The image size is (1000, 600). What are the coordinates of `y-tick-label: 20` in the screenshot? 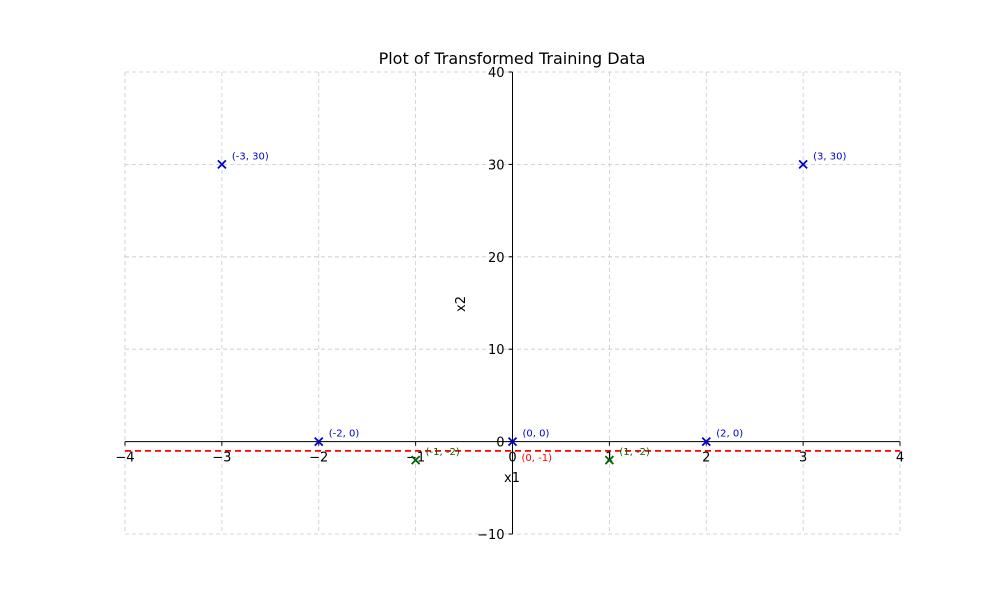 It's located at (496, 258).